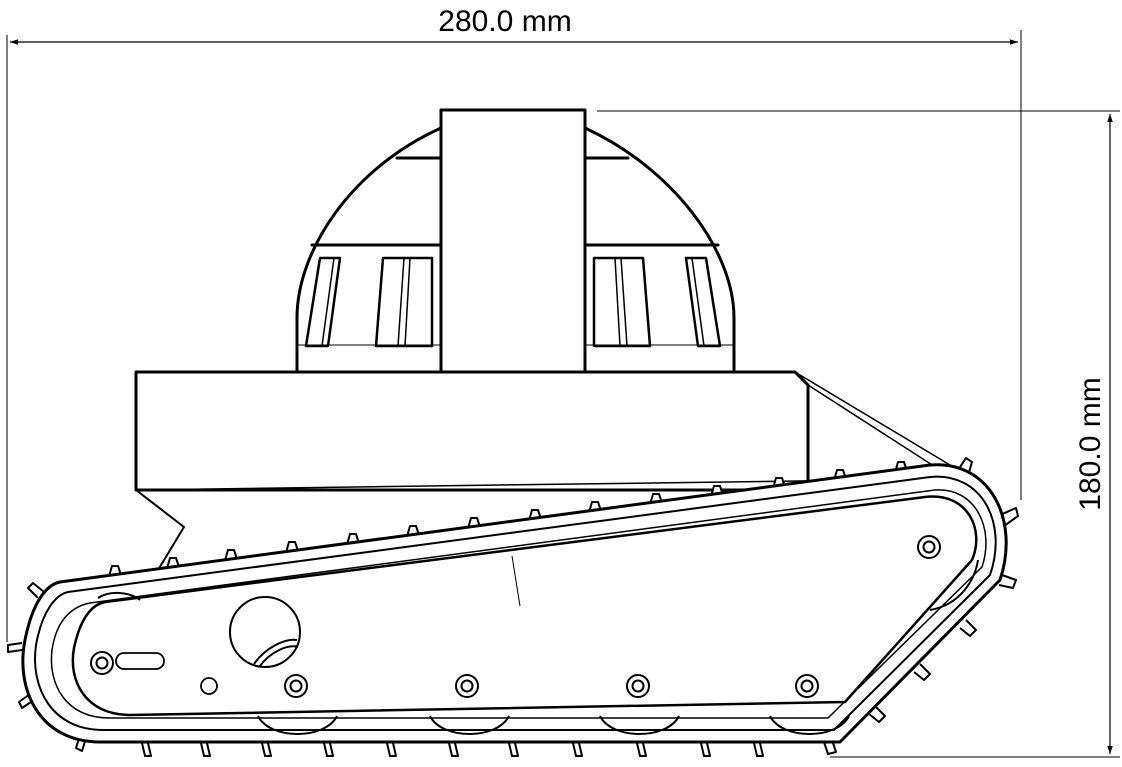 The width and height of the screenshot is (1122, 767). What do you see at coordinates (102, 663) in the screenshot?
I see `rear-axle-bolt` at bounding box center [102, 663].